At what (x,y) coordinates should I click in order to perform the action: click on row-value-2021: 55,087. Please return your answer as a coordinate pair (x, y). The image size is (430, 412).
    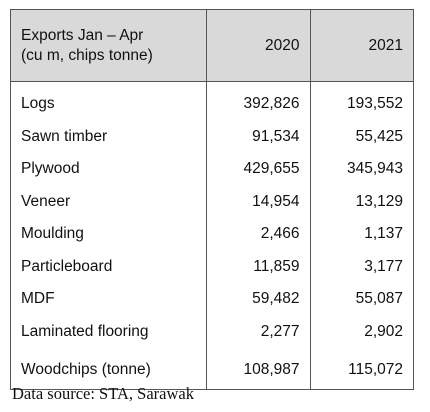
    Looking at the image, I should click on (361, 299).